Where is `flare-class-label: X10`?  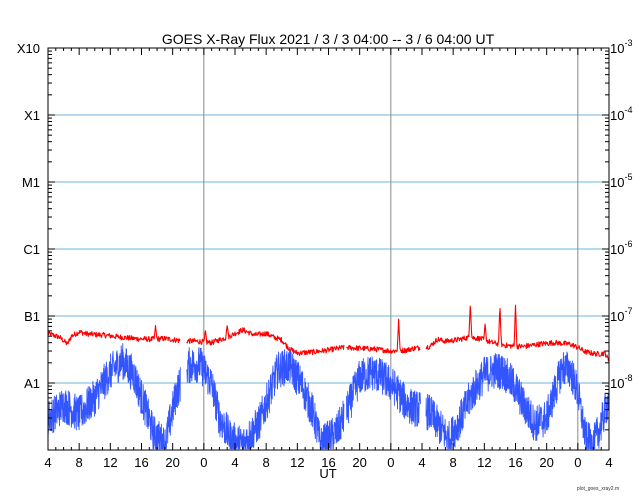
flare-class-label: X10 is located at coordinates (28, 48).